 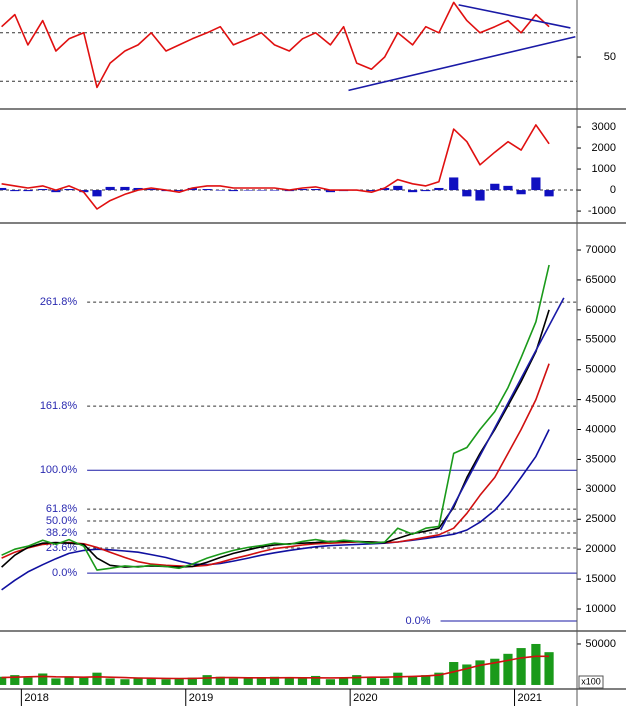 I want to click on fib-label: 50.0%, so click(x=61, y=521).